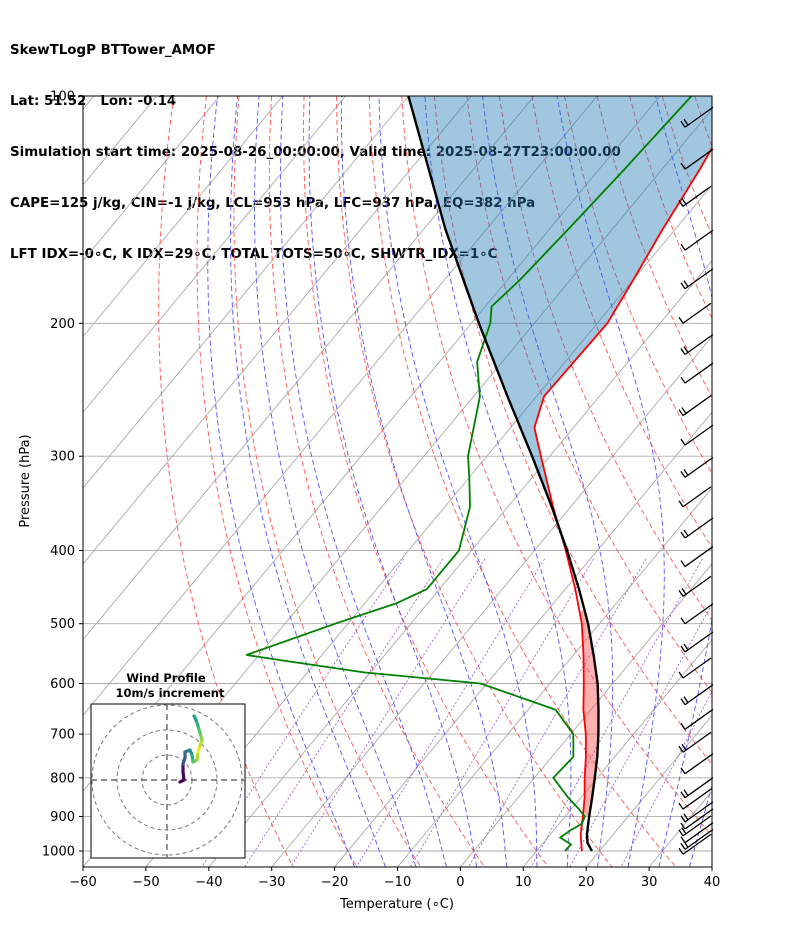 This screenshot has height=937, width=794. Describe the element at coordinates (396, 904) in the screenshot. I see `x-axis-label: Temperature (∘C)` at that location.